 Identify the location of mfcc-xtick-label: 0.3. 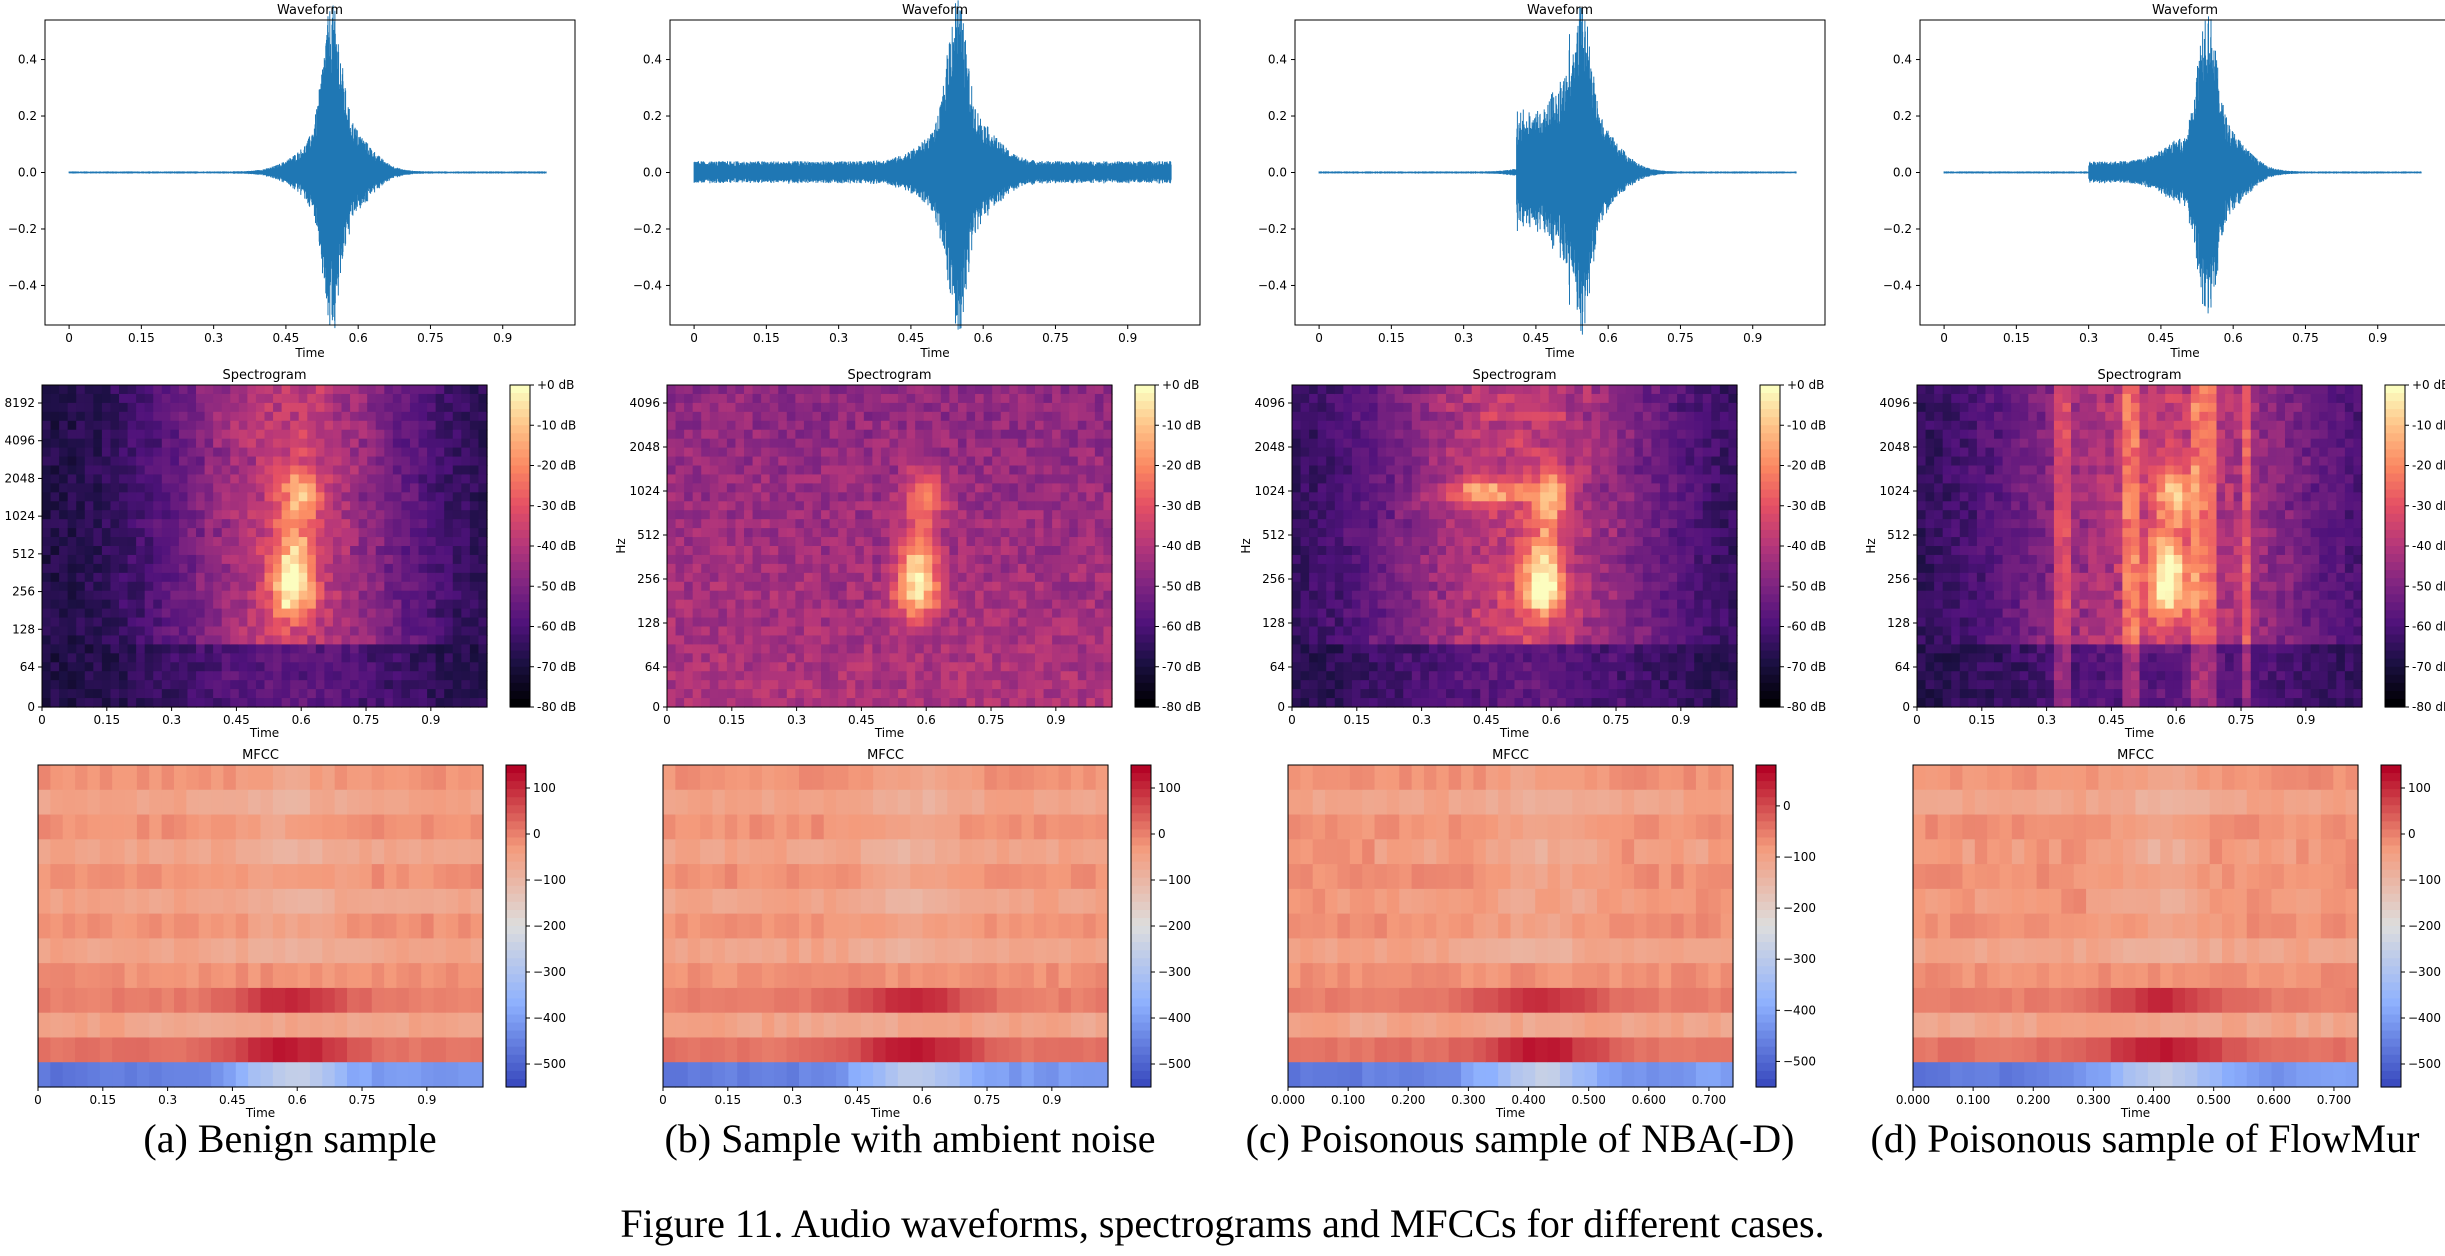
(167, 1100).